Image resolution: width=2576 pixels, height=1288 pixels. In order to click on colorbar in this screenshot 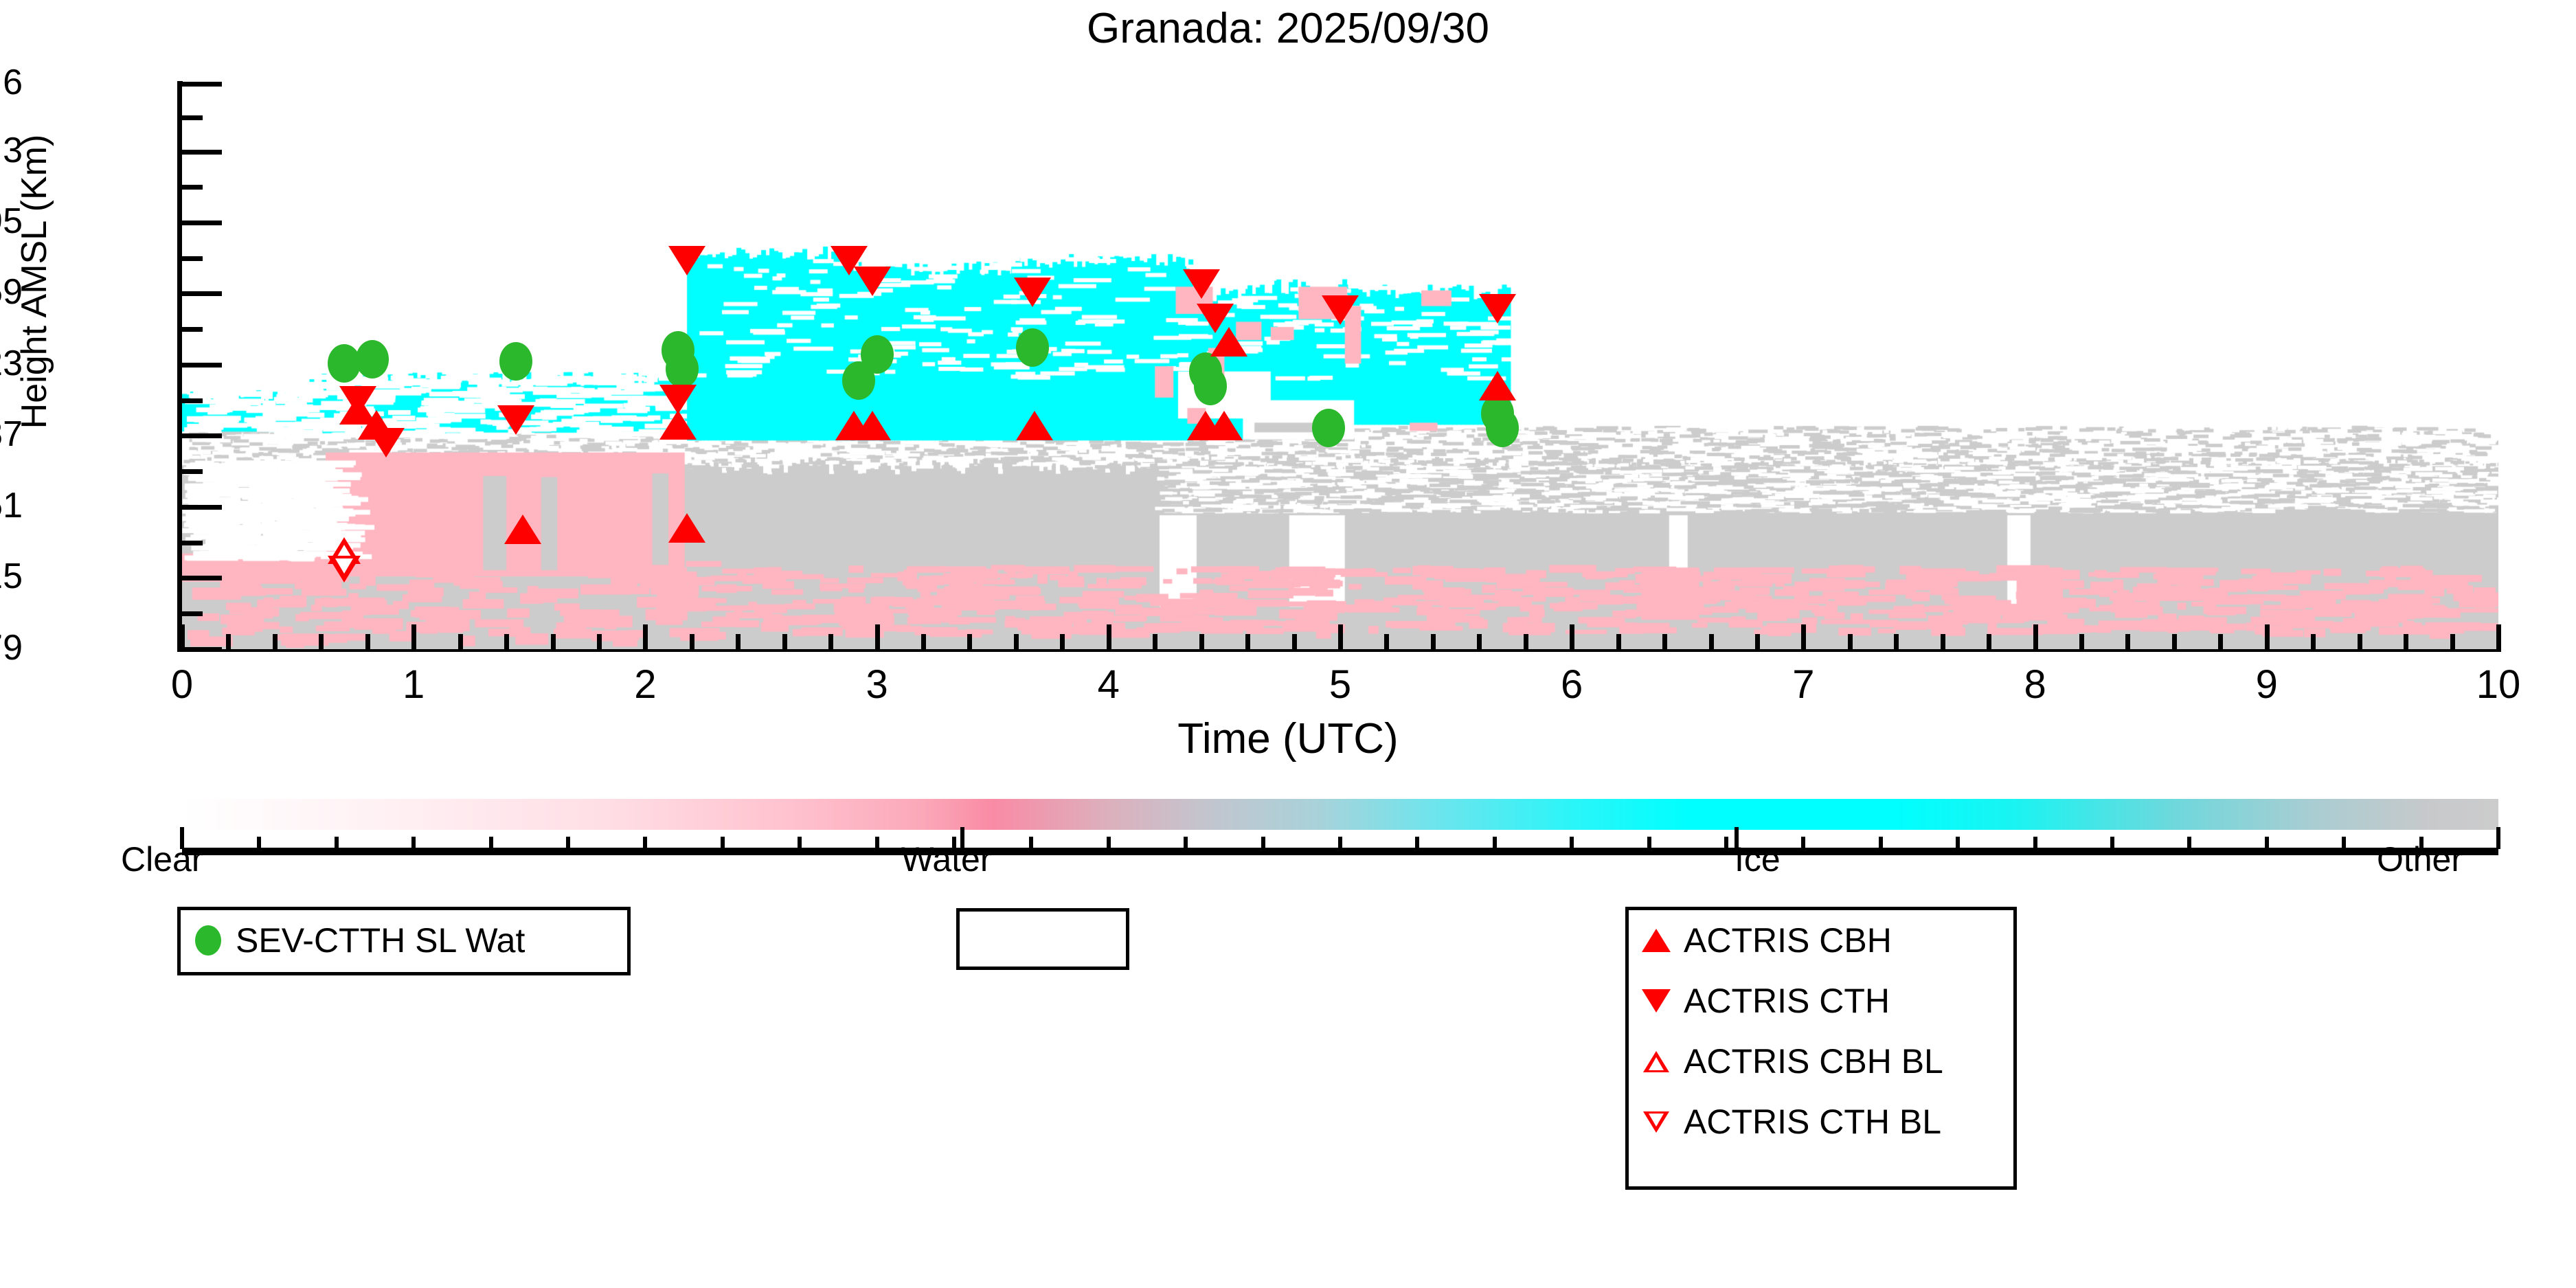, I will do `click(1340, 828)`.